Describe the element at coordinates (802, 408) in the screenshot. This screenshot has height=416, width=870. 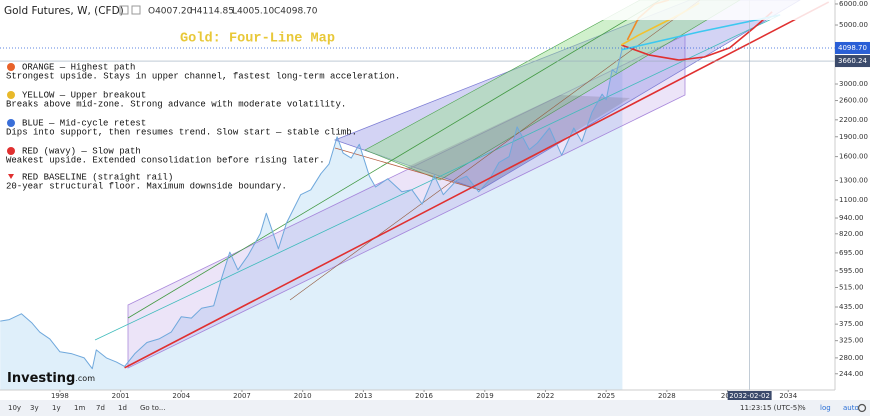
I see `scale-option: %` at that location.